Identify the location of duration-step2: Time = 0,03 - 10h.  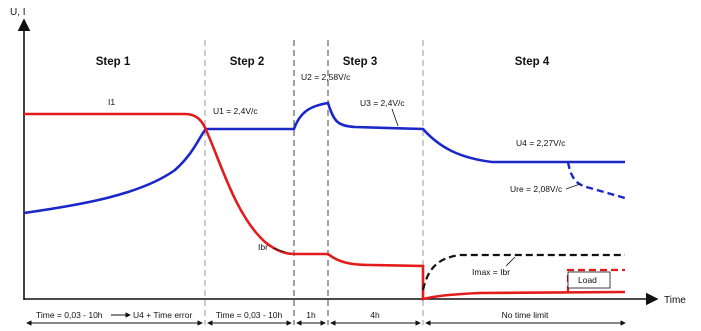
(249, 315).